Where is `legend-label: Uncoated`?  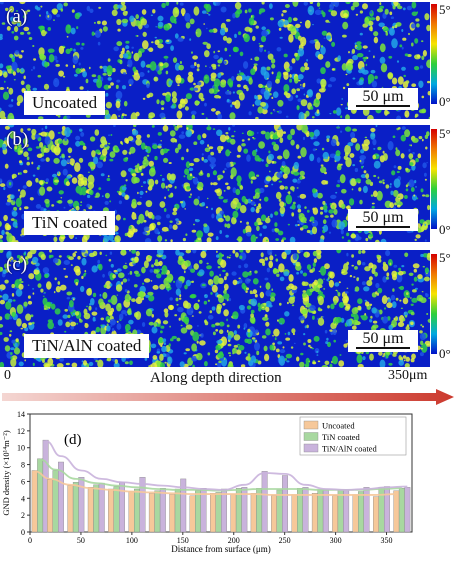
legend-label: Uncoated is located at coordinates (338, 426).